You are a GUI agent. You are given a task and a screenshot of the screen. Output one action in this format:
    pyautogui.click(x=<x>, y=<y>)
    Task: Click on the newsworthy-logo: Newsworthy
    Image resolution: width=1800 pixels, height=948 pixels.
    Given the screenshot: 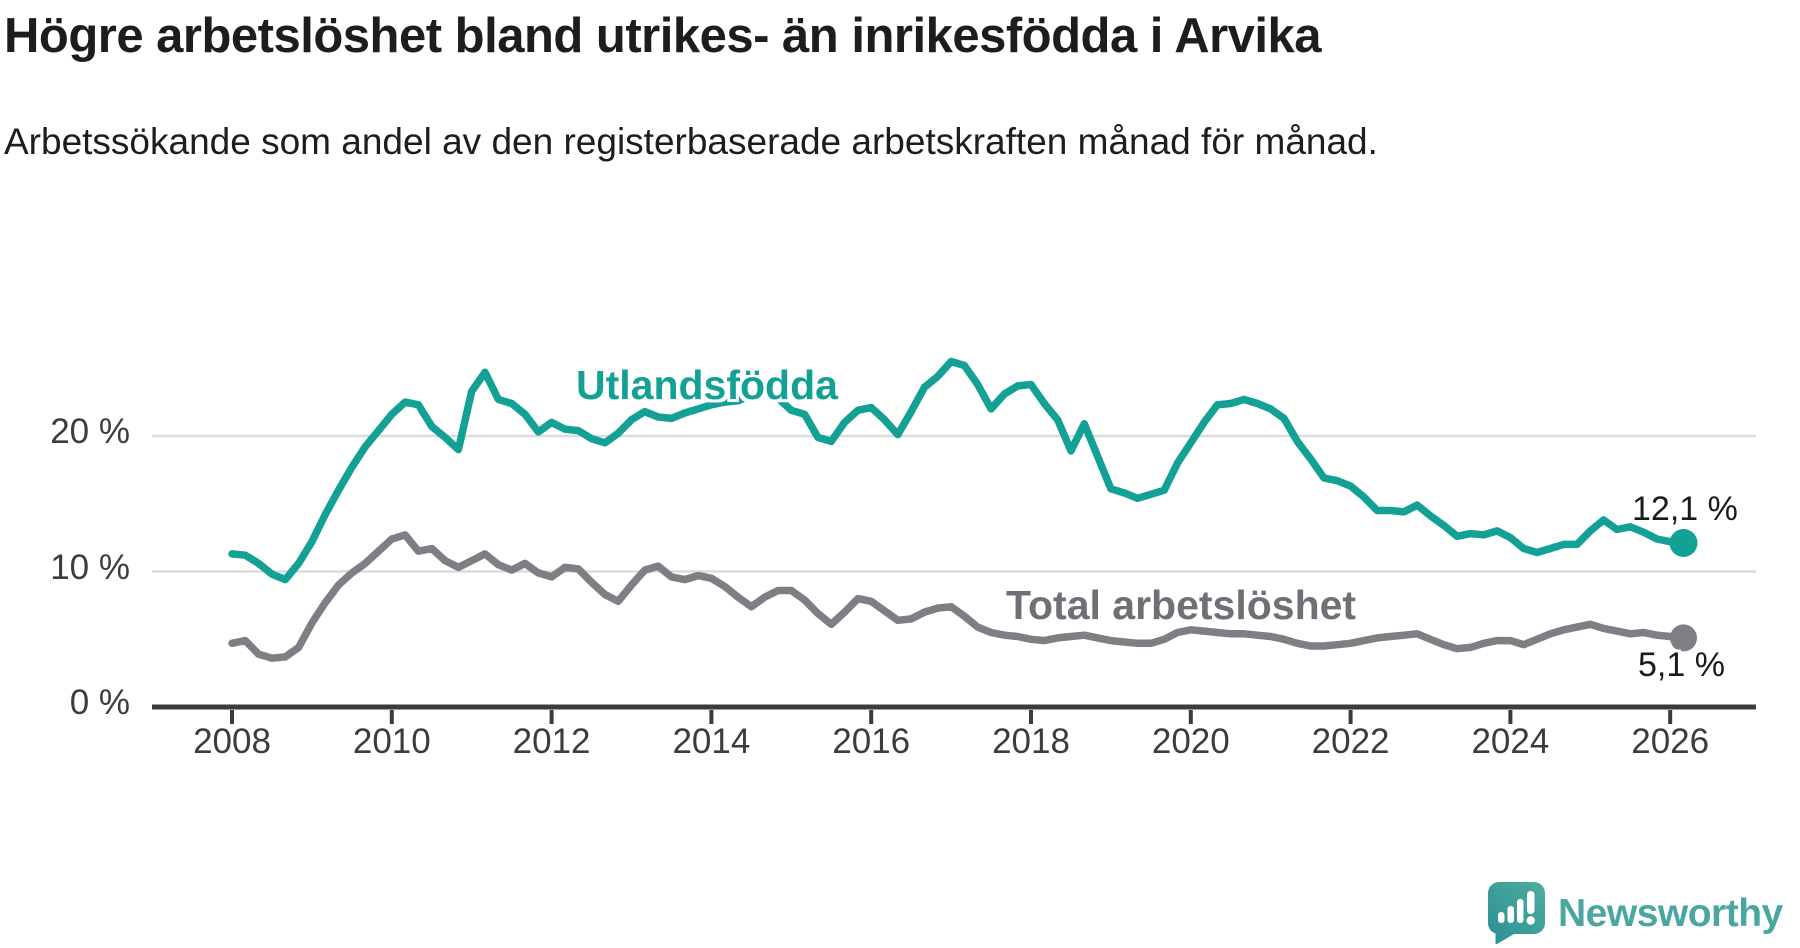 What is the action you would take?
    pyautogui.click(x=1635, y=914)
    